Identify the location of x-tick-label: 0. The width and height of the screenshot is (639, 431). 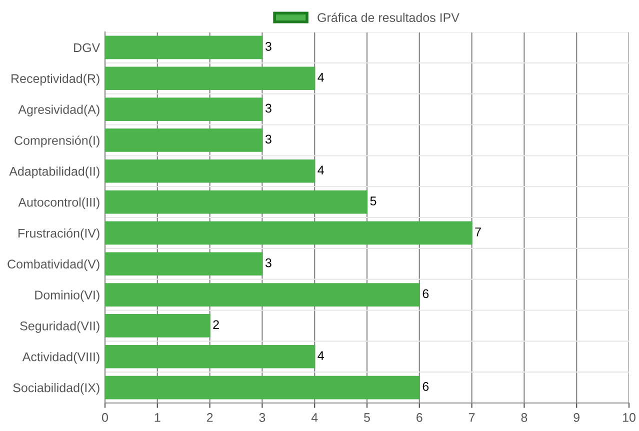
(105, 417).